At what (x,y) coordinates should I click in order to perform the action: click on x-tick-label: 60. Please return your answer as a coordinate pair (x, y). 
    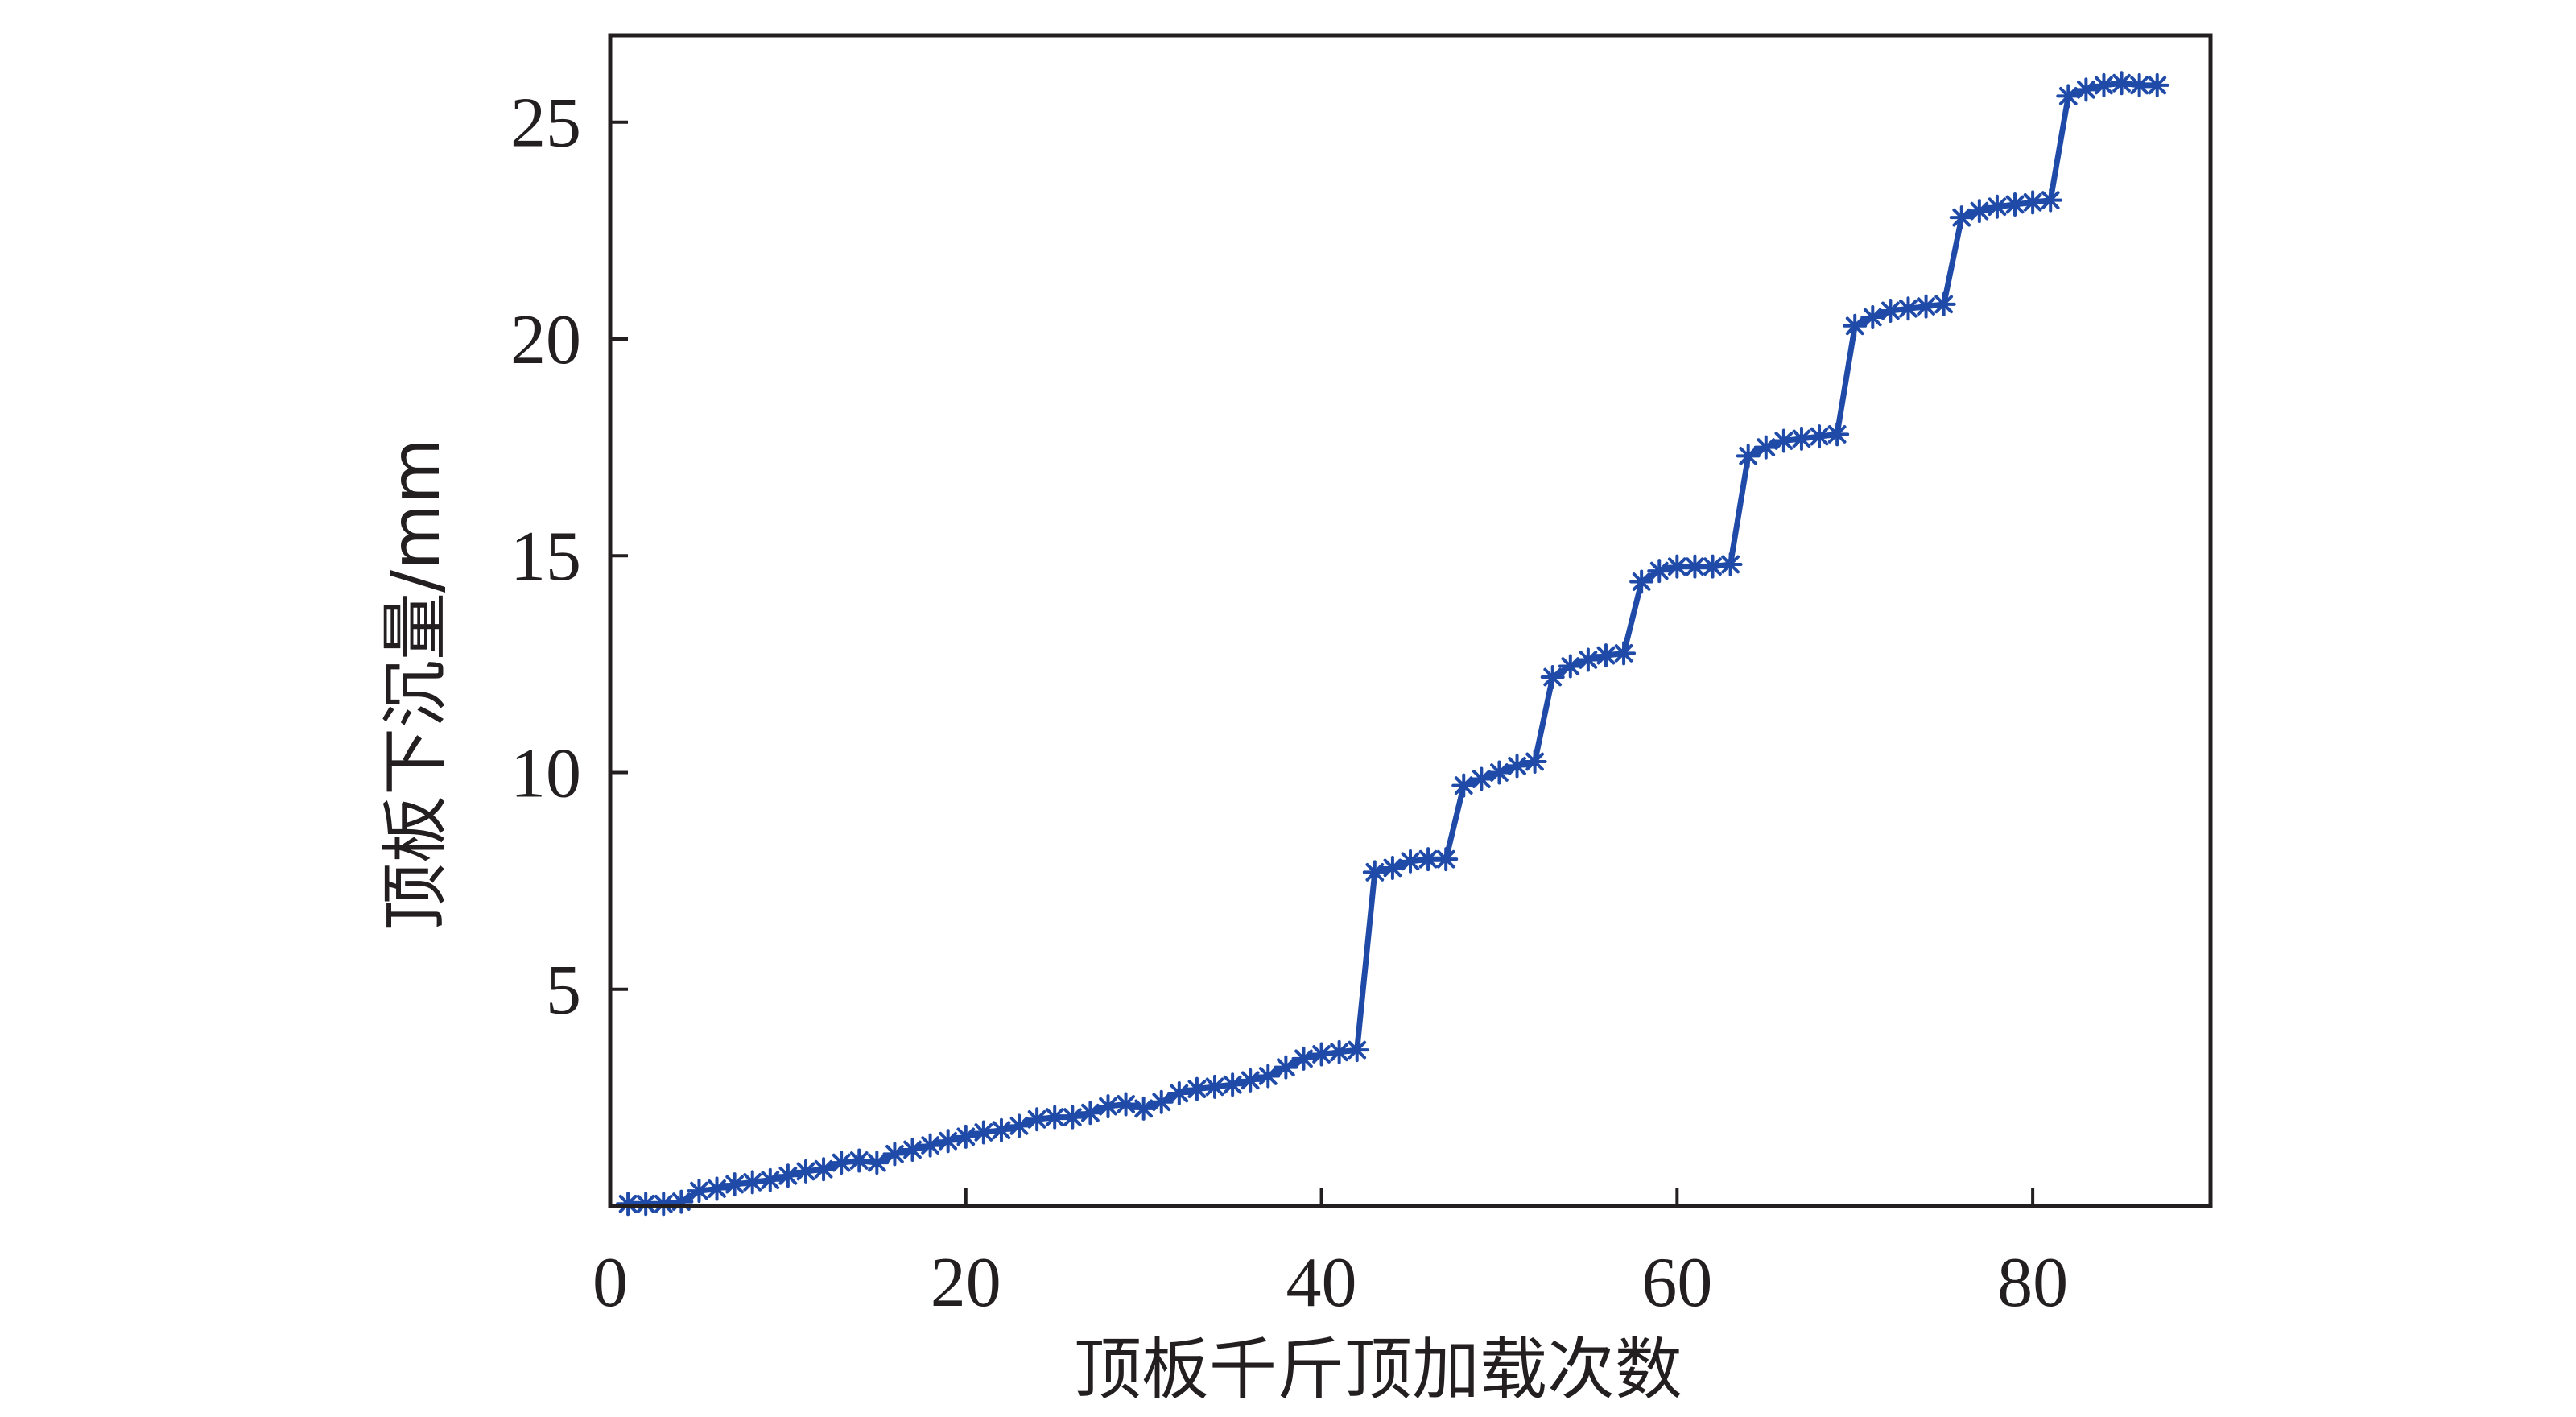
    Looking at the image, I should click on (1676, 1283).